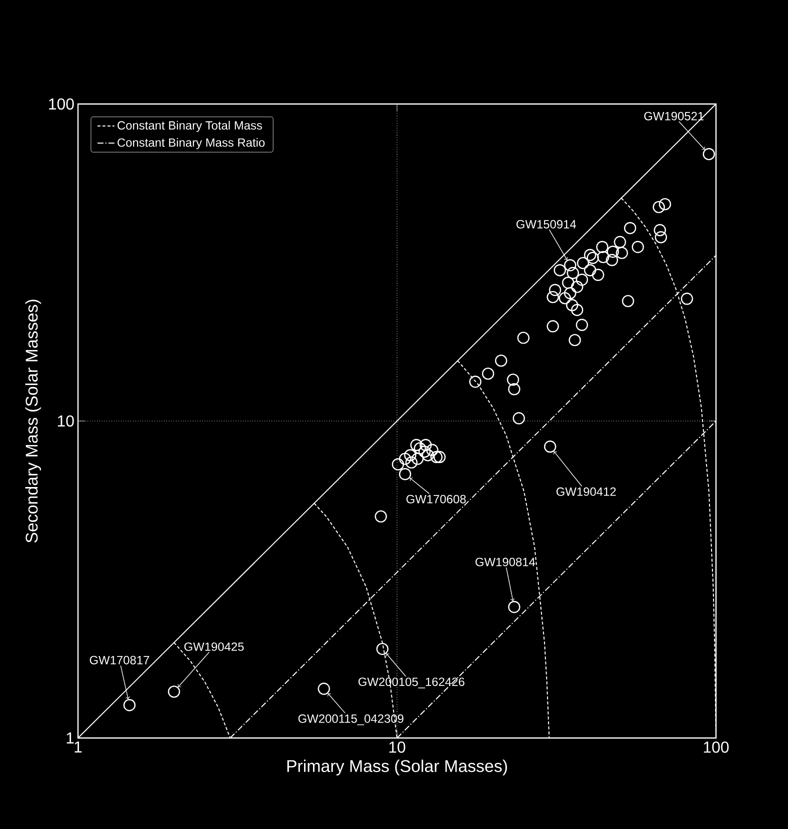 The width and height of the screenshot is (788, 829). What do you see at coordinates (397, 747) in the screenshot?
I see `x-tick-label: 10` at bounding box center [397, 747].